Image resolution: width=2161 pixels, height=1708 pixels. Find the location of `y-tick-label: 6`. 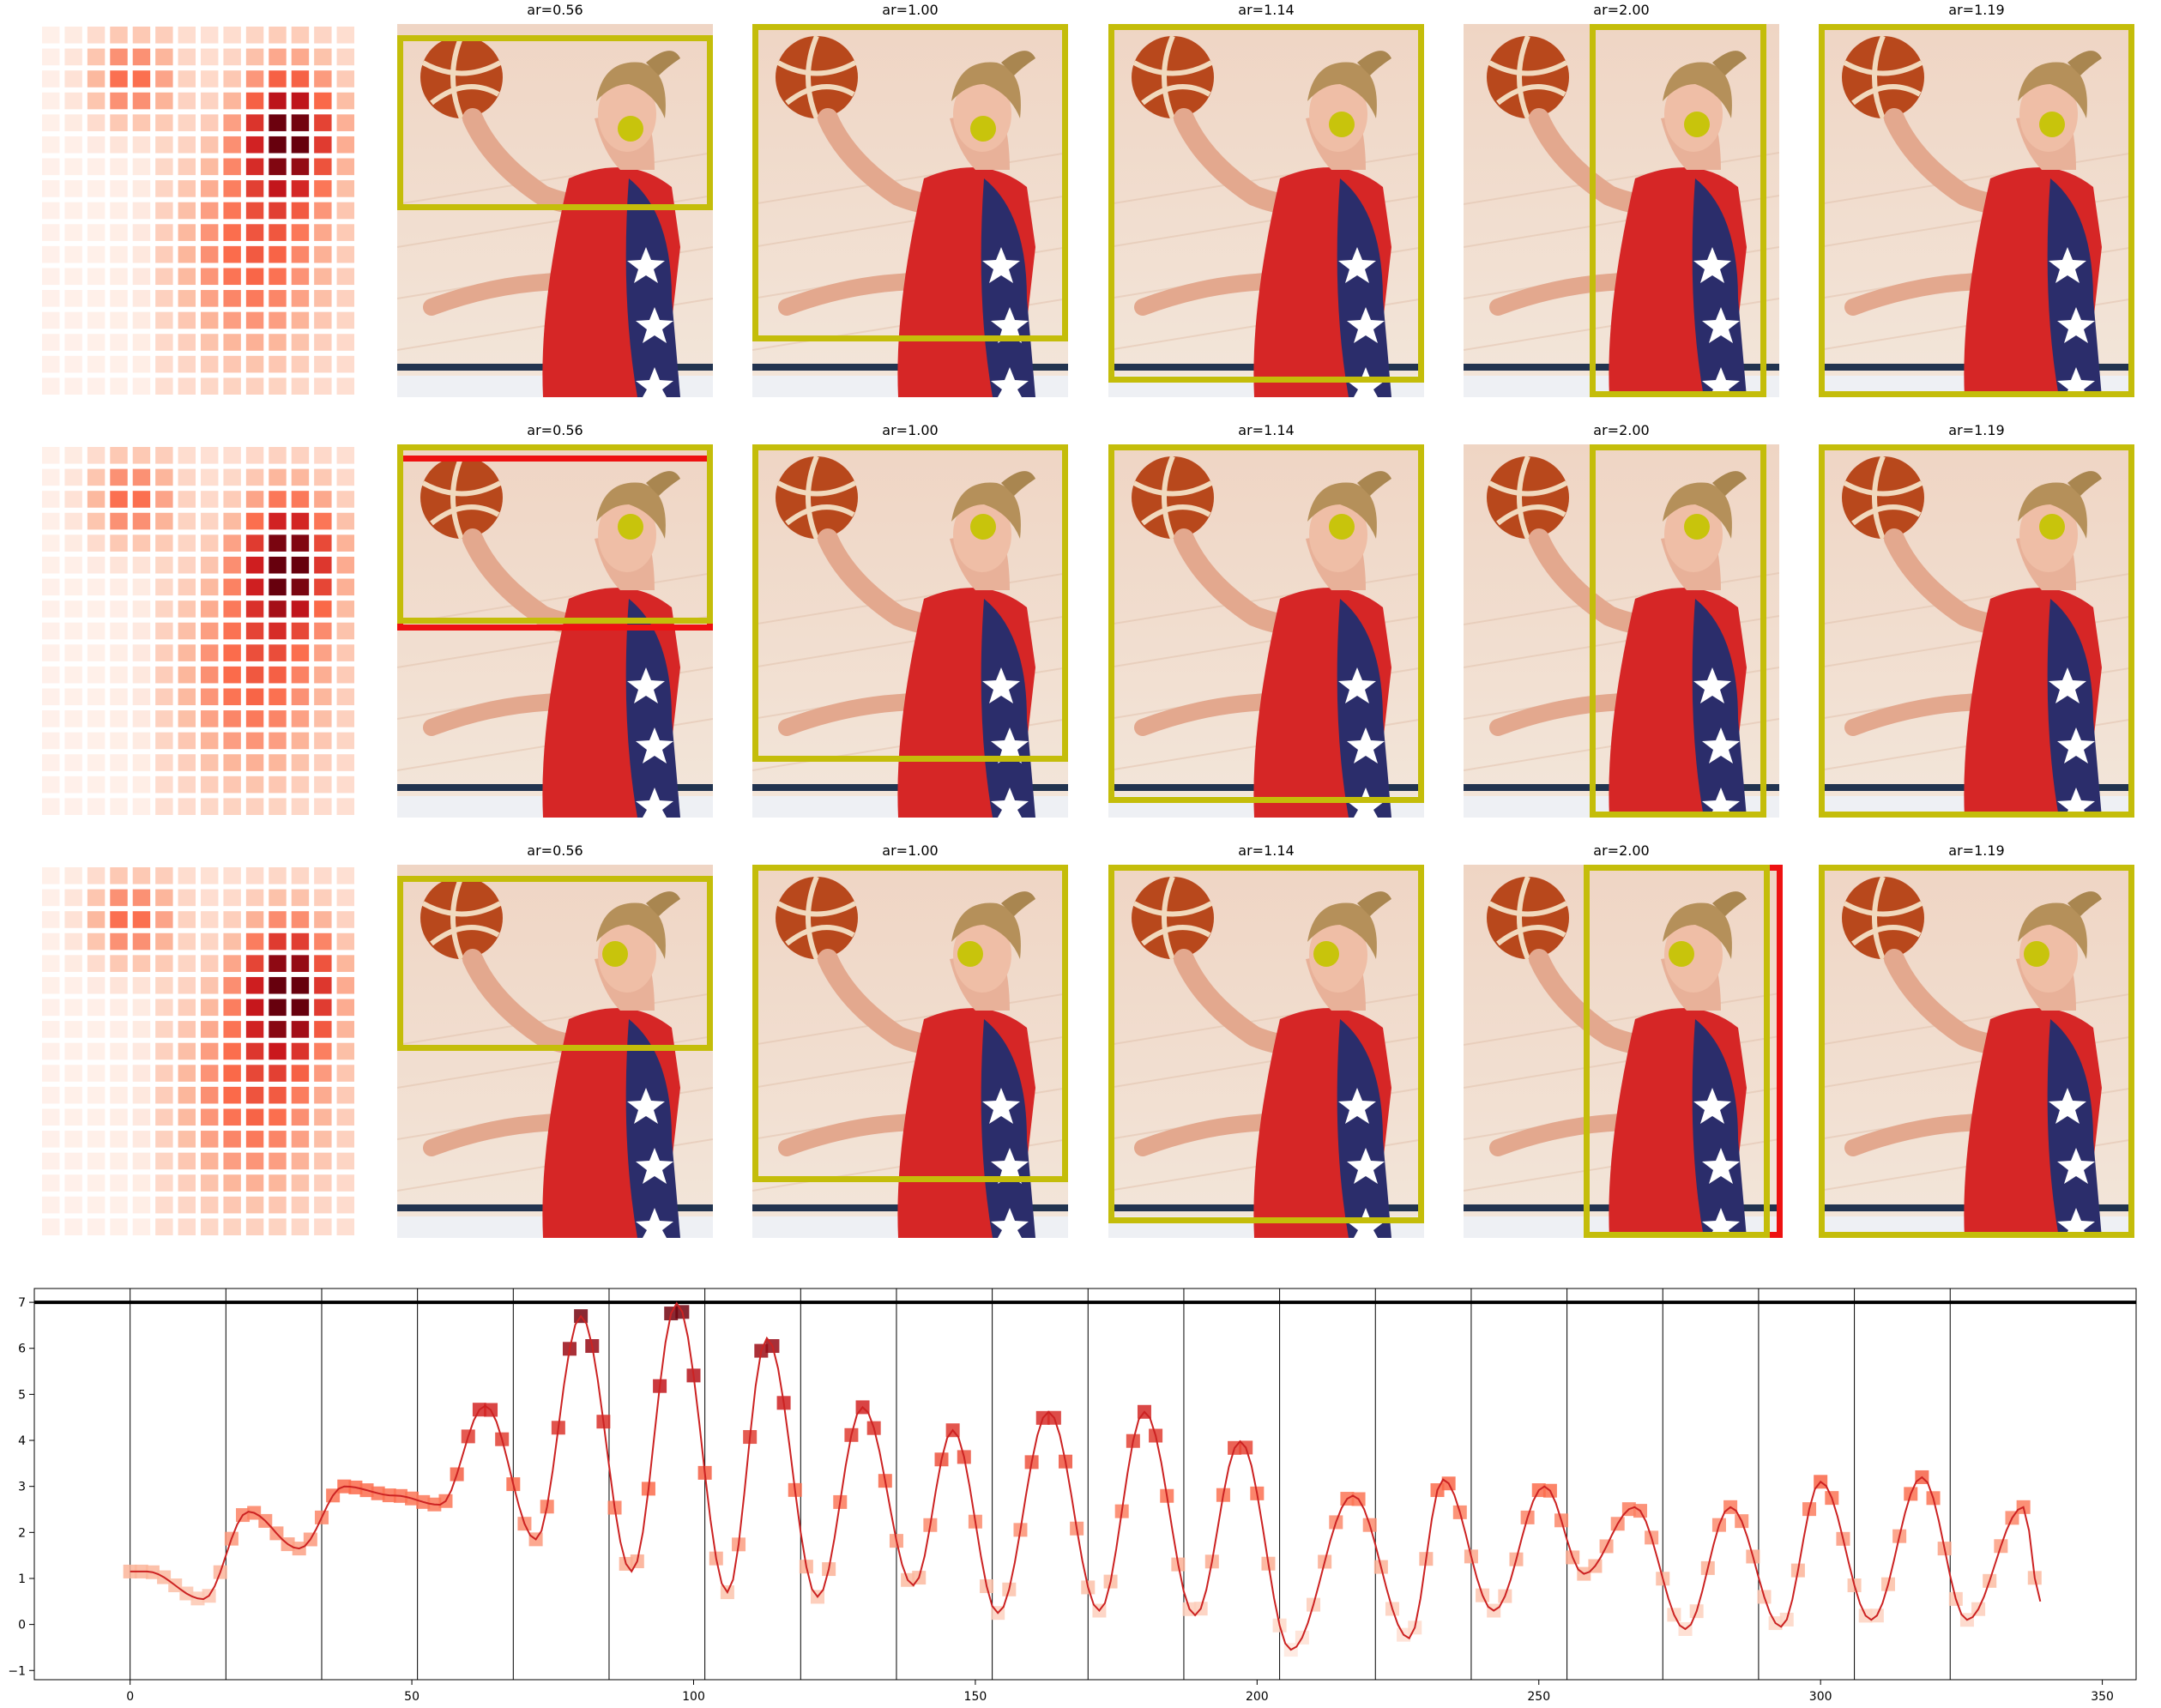

y-tick-label: 6 is located at coordinates (22, 1349).